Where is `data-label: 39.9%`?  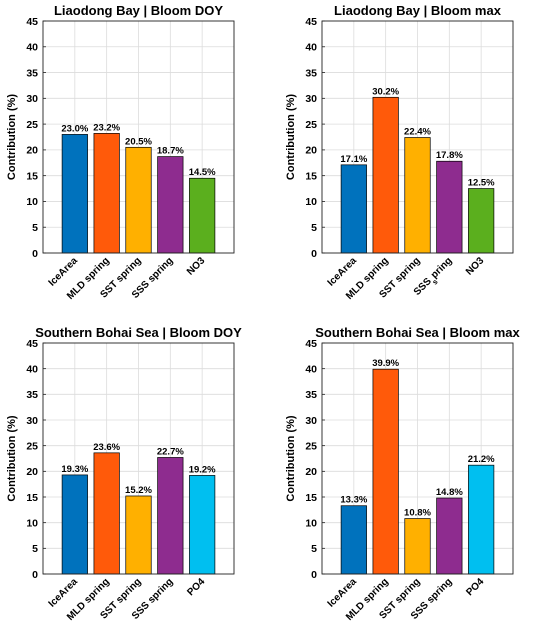
data-label: 39.9% is located at coordinates (385, 363).